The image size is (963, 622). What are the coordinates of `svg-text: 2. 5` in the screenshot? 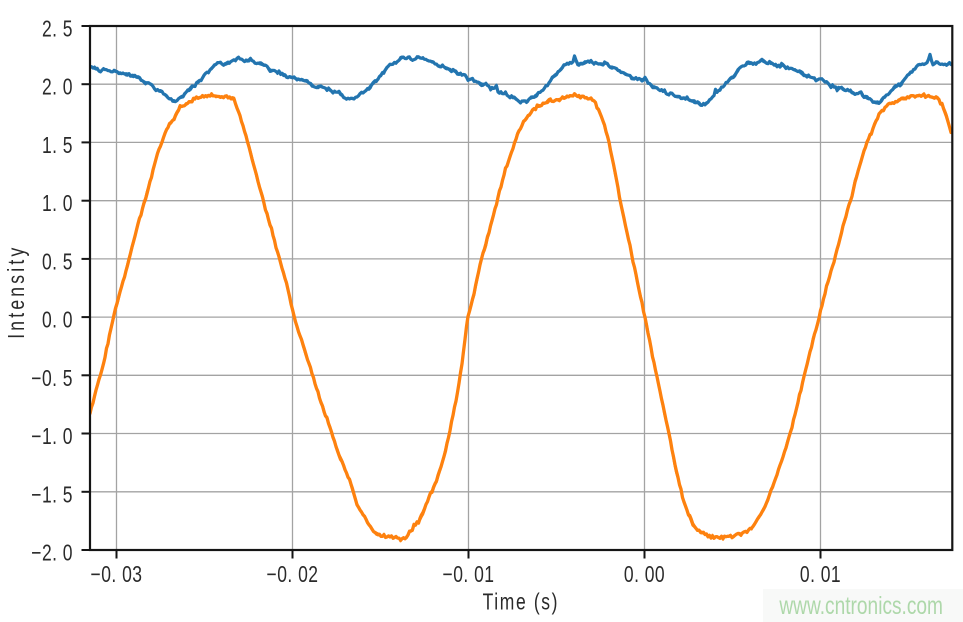 It's located at (57, 29).